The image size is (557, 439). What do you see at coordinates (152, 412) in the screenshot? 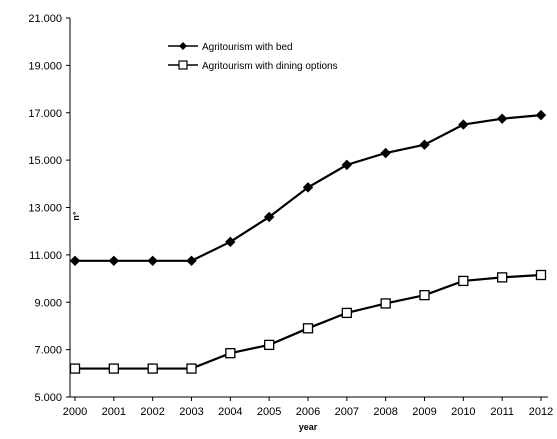
I see `x-tick-label: 2002` at bounding box center [152, 412].